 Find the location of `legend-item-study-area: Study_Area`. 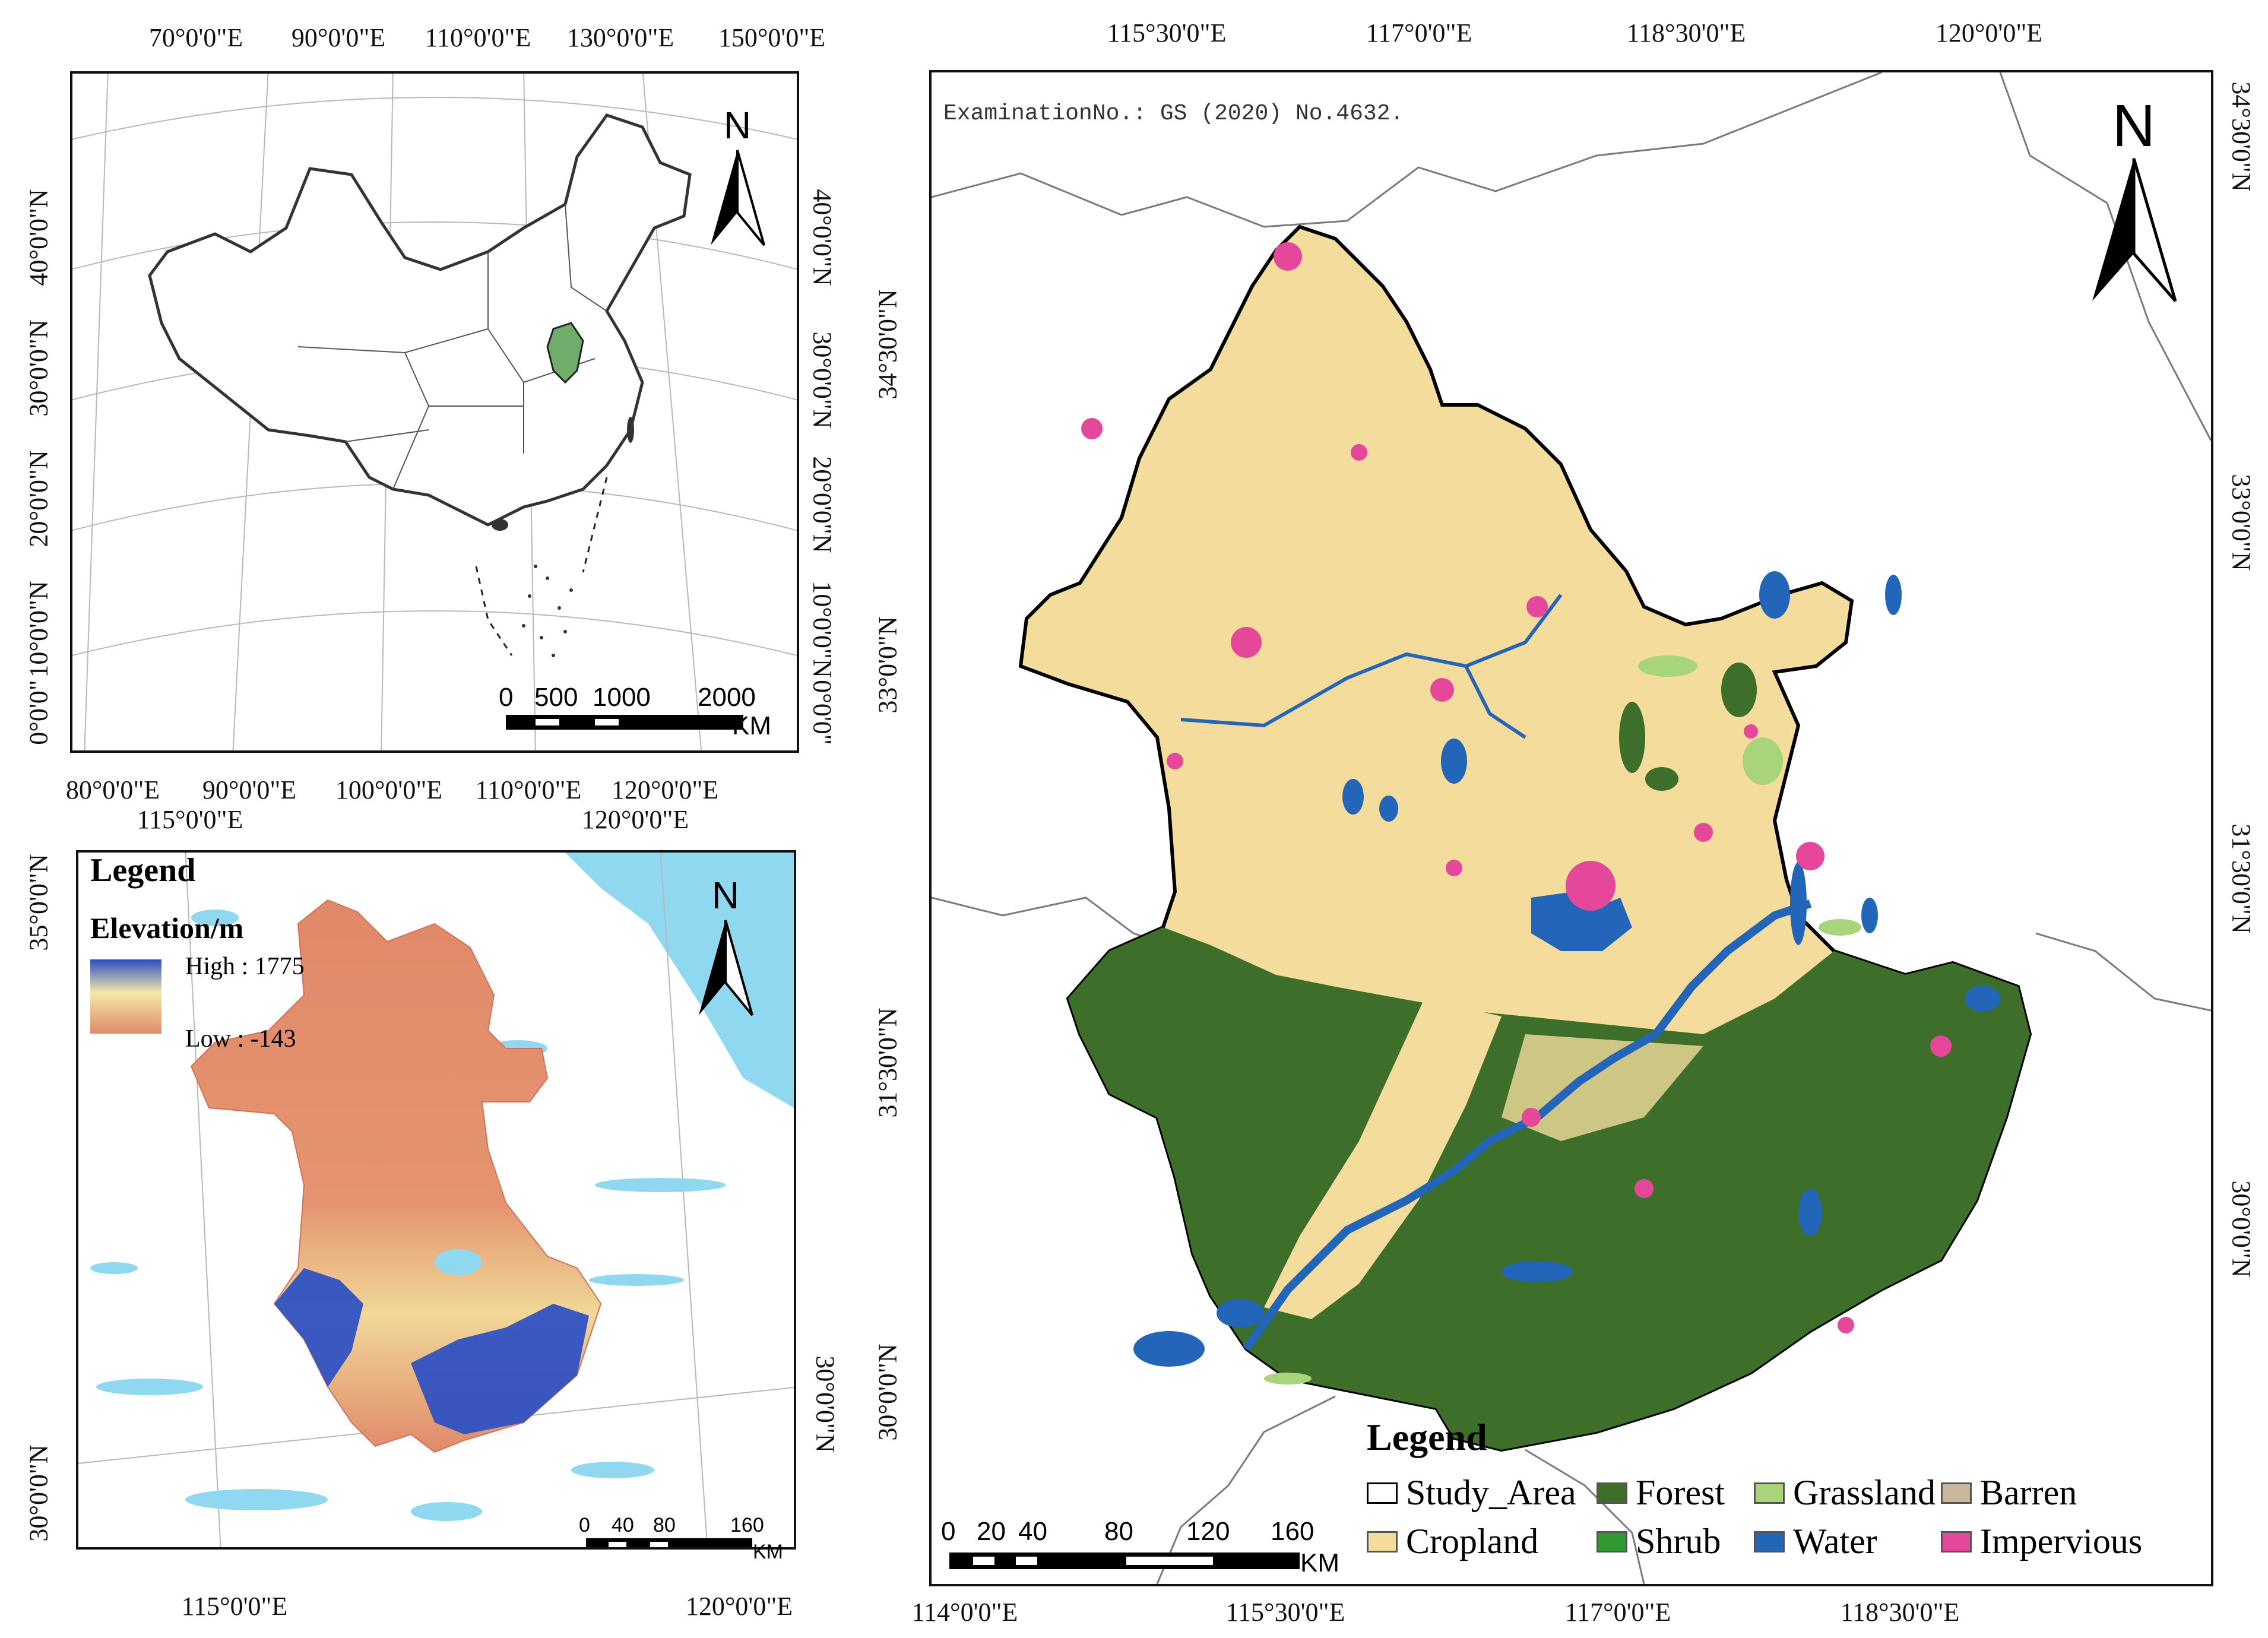

legend-item-study-area: Study_Area is located at coordinates (1471, 1493).